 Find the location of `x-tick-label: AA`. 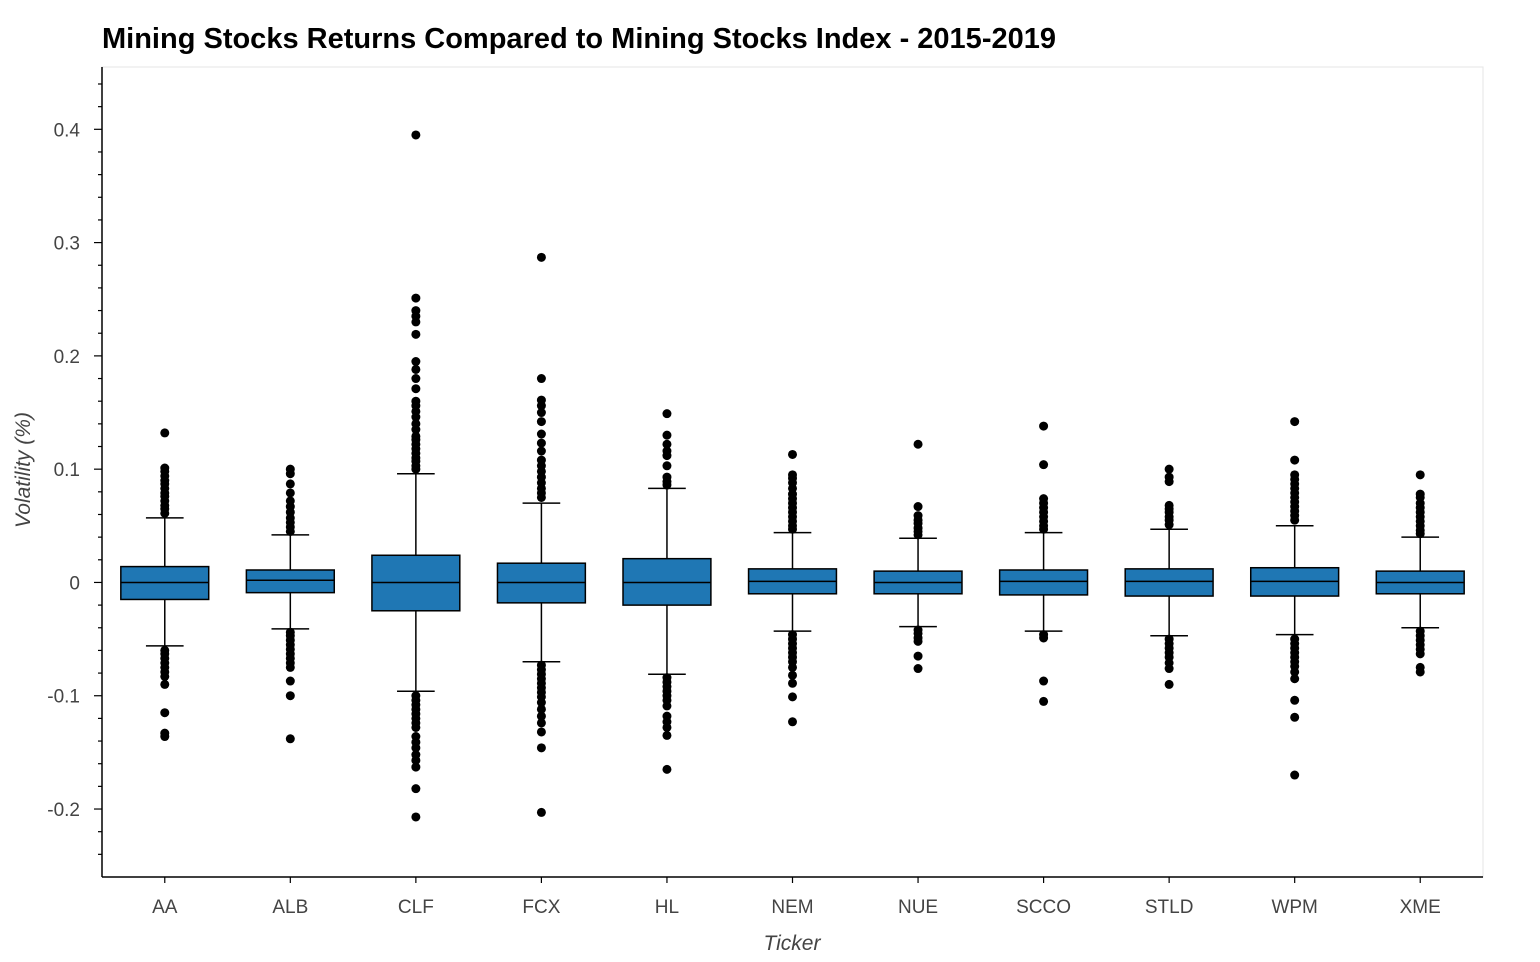

x-tick-label: AA is located at coordinates (165, 907).